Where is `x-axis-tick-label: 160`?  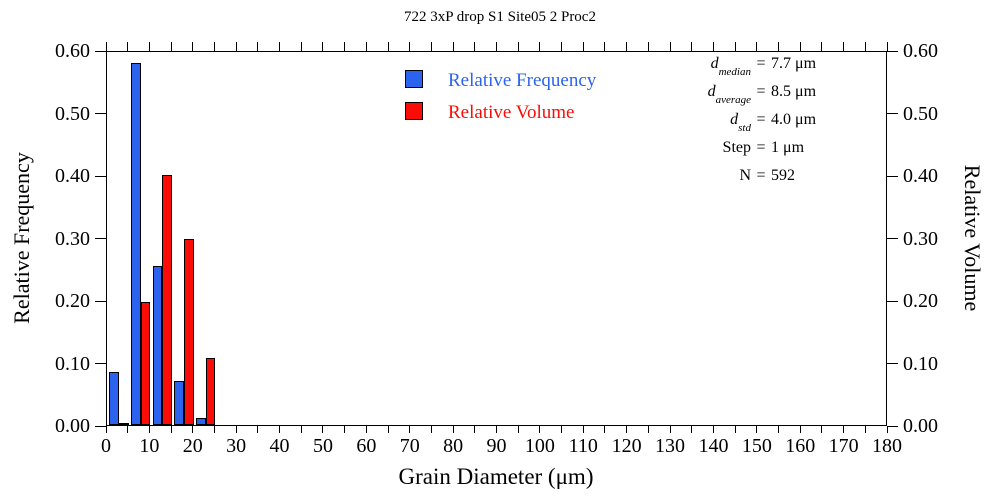 x-axis-tick-label: 160 is located at coordinates (800, 446).